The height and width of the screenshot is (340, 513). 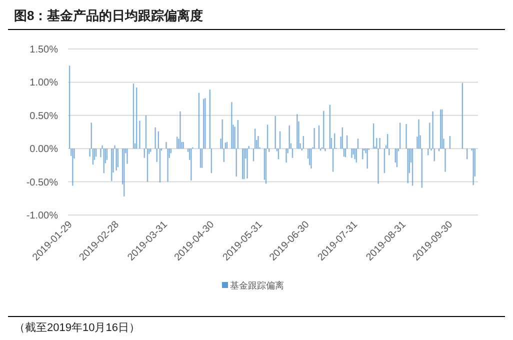 What do you see at coordinates (77, 327) in the screenshot?
I see `text: （截至2019年10月16日）` at bounding box center [77, 327].